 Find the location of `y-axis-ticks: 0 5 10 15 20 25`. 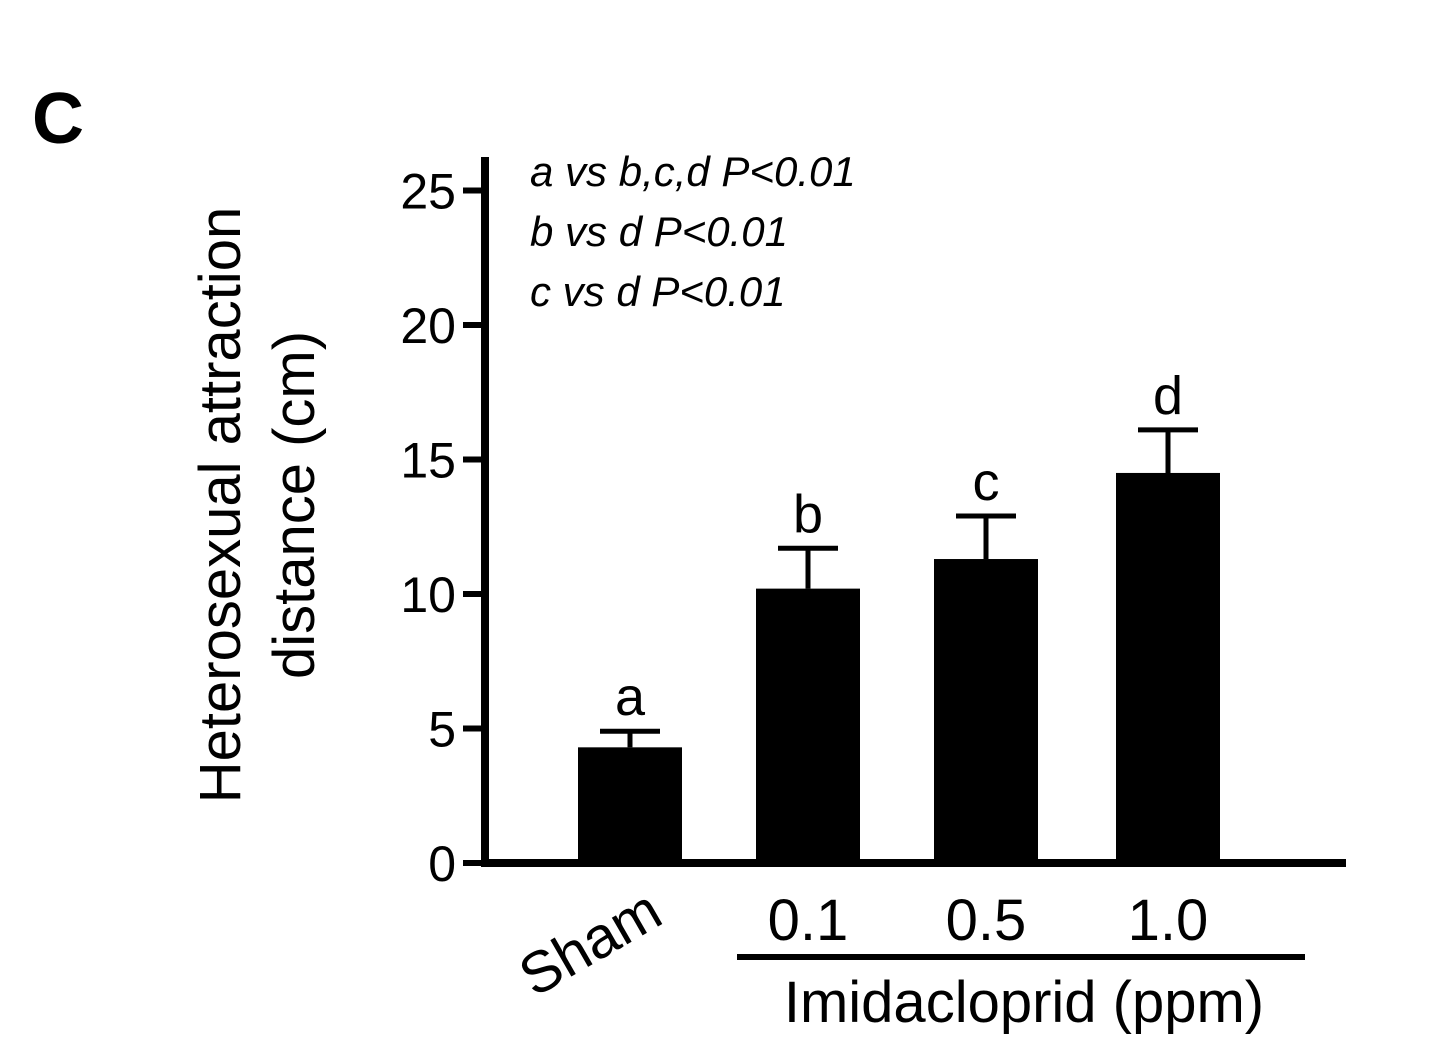

y-axis-ticks: 0 5 10 15 20 25 is located at coordinates (442, 528).